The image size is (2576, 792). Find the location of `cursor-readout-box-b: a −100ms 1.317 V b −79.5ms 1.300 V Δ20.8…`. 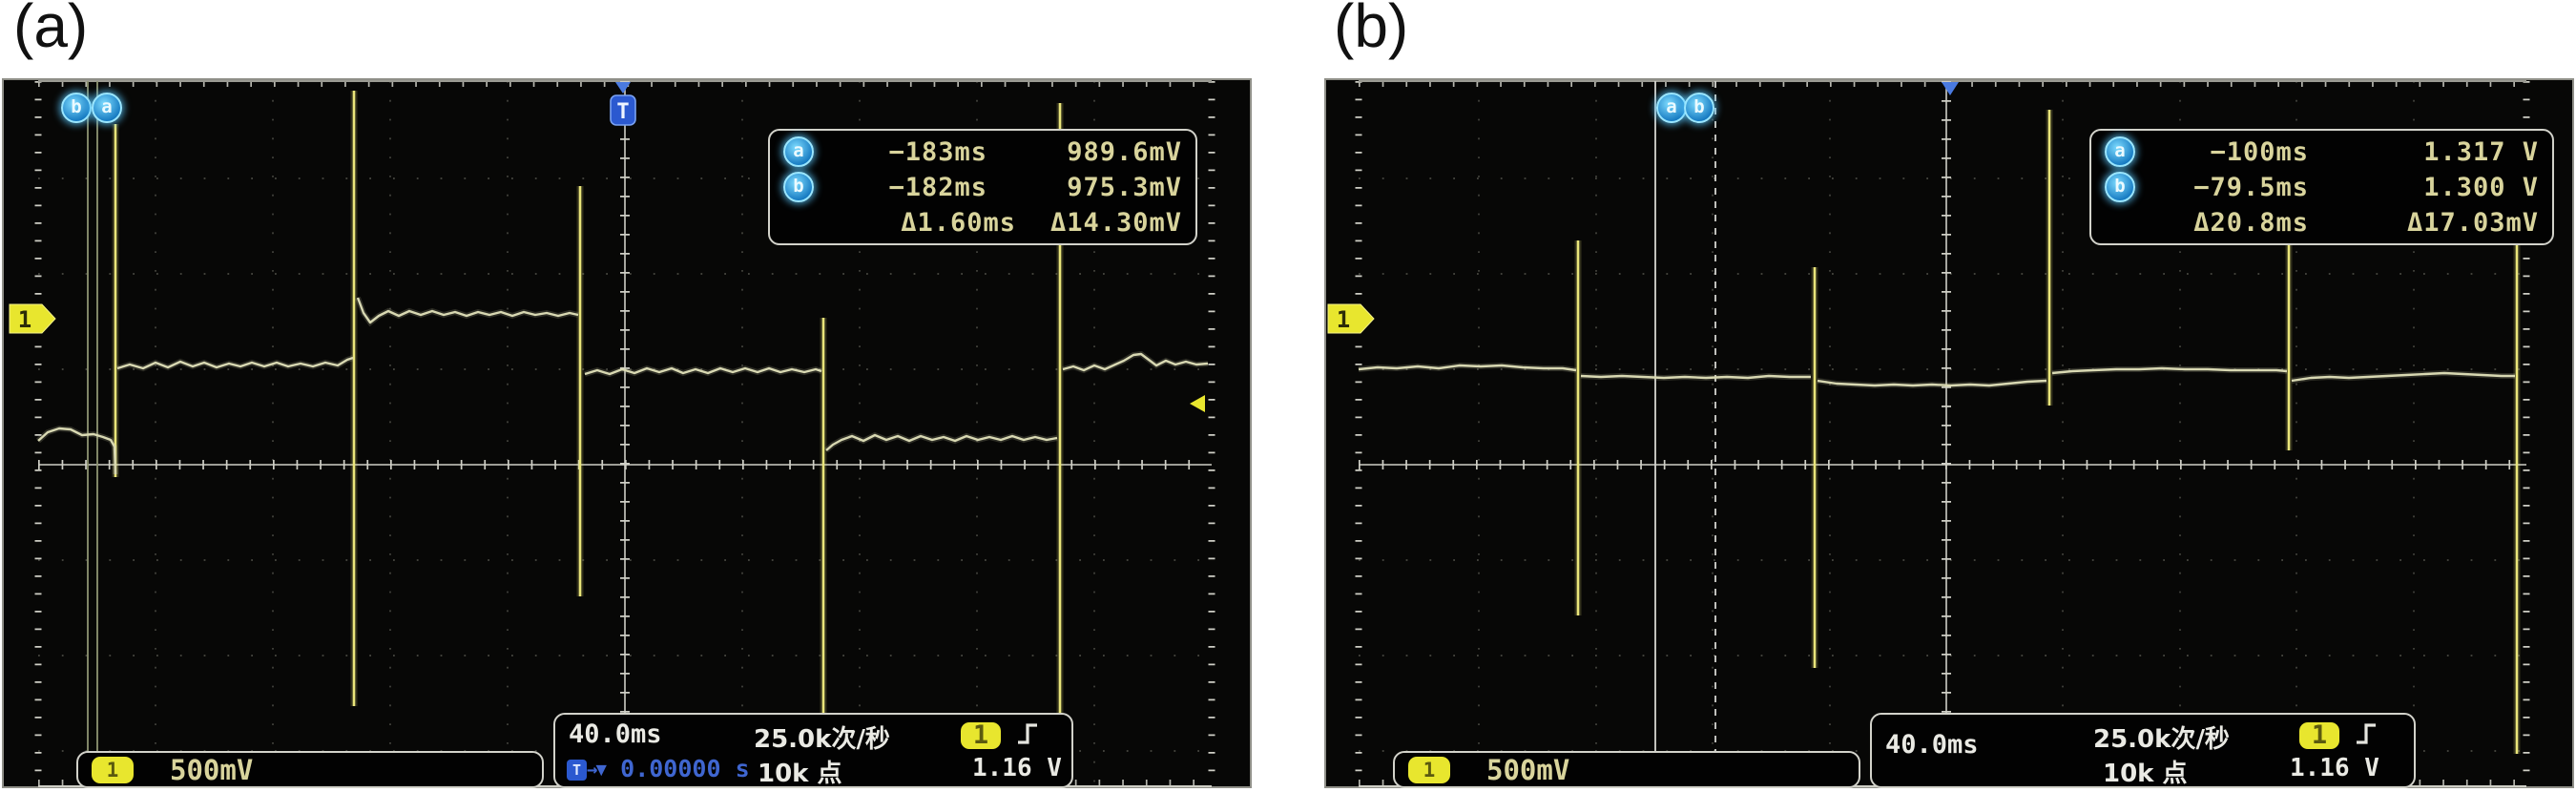

cursor-readout-box-b: a −100ms 1.317 V b −79.5ms 1.300 V Δ20.8… is located at coordinates (2321, 187).